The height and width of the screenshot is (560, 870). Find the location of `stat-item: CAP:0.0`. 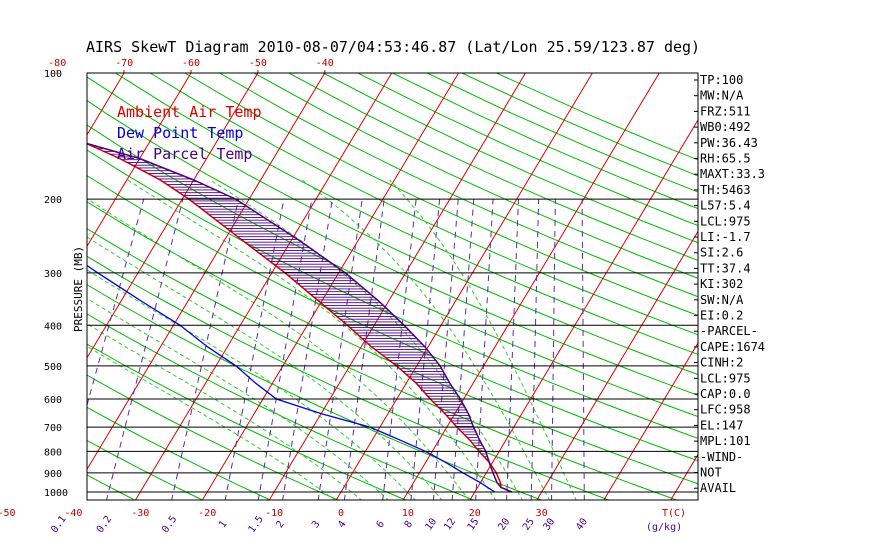

stat-item: CAP:0.0 is located at coordinates (725, 394).